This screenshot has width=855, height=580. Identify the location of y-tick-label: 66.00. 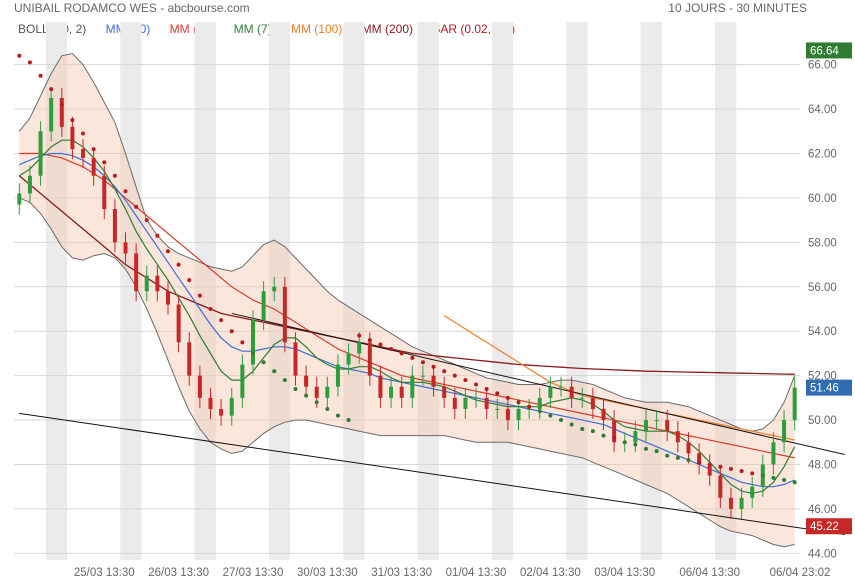
(822, 66).